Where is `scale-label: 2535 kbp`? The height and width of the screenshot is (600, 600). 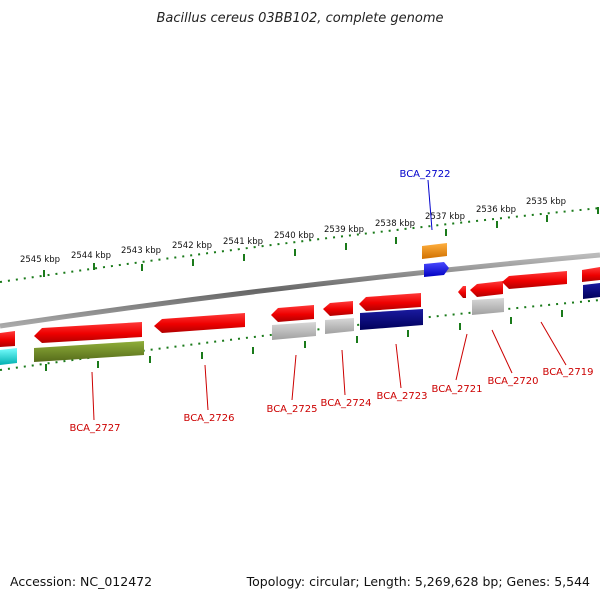 scale-label: 2535 kbp is located at coordinates (546, 202).